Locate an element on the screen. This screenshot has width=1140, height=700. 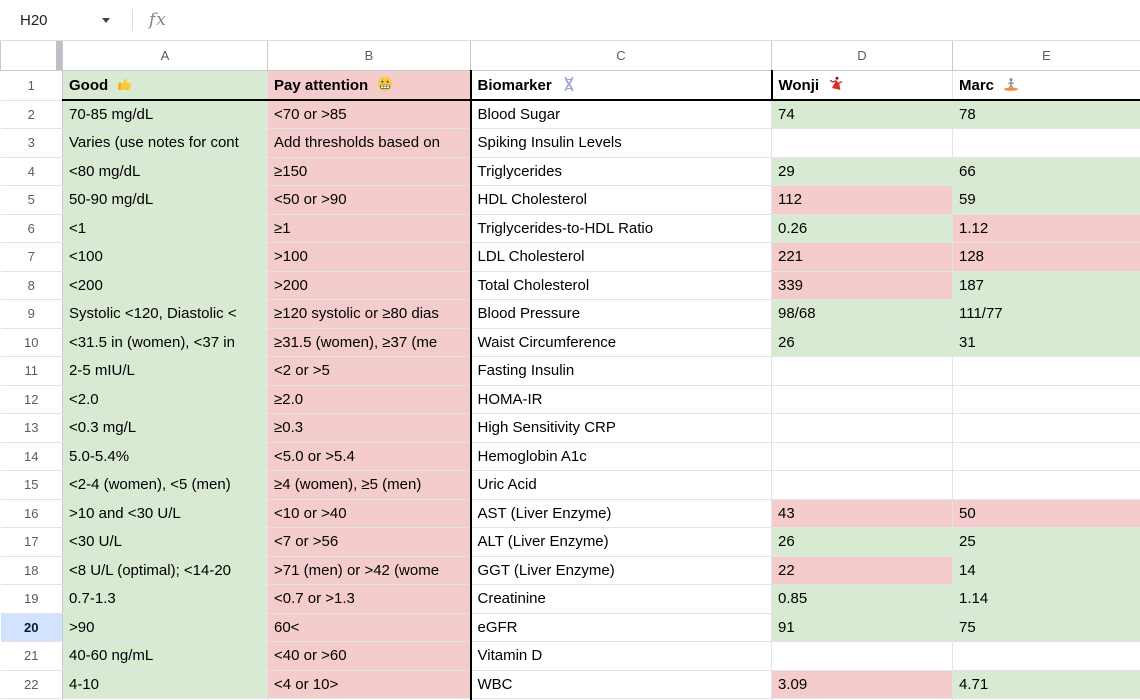
row-header: 2 is located at coordinates (31, 114).